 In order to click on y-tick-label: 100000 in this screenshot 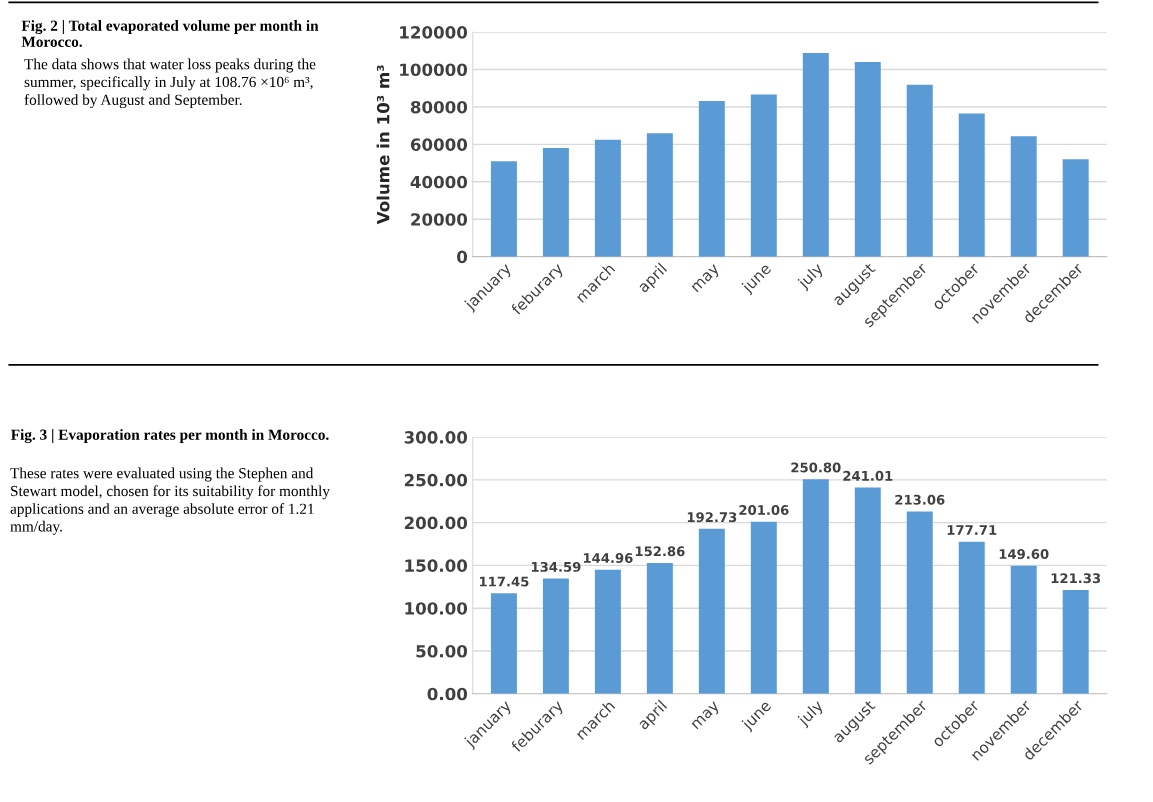, I will do `click(434, 70)`.